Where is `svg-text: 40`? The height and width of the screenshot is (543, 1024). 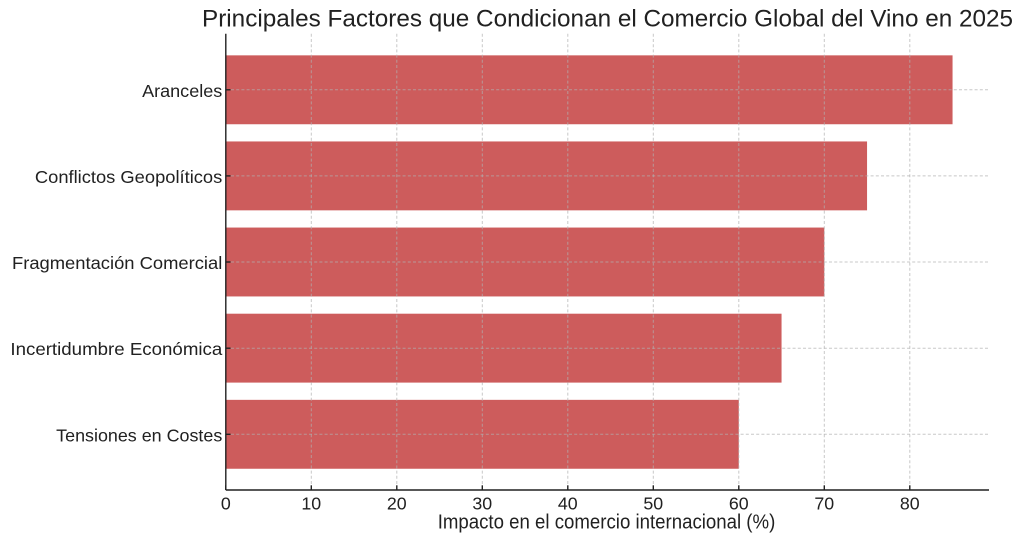 svg-text: 40 is located at coordinates (568, 504).